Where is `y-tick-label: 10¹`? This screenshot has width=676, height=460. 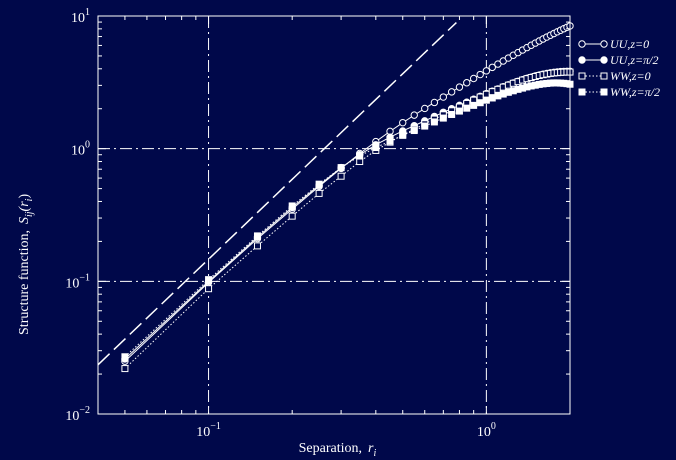 y-tick-label: 10¹ is located at coordinates (80, 16).